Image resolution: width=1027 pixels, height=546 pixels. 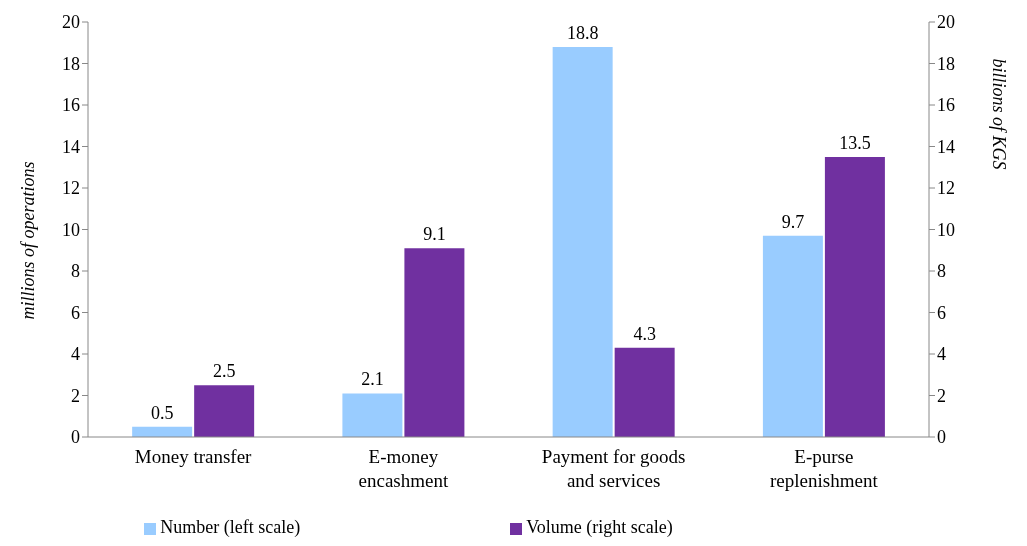 I want to click on y2-tick-label: 18, so click(x=946, y=63).